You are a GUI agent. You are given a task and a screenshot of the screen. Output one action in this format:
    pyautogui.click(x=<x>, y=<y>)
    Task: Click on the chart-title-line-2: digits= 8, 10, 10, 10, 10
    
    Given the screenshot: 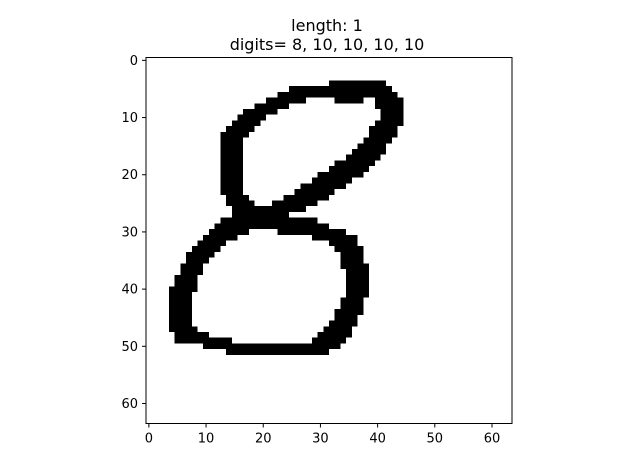 What is the action you would take?
    pyautogui.click(x=327, y=44)
    